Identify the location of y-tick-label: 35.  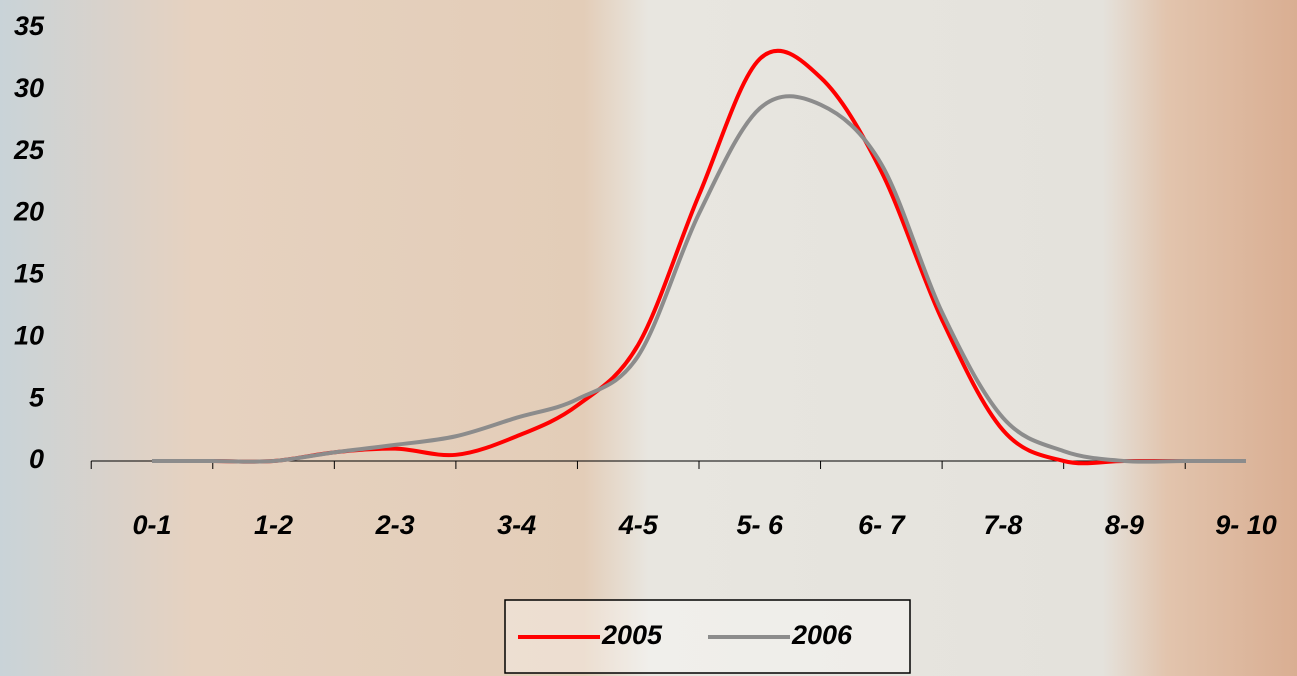
(29, 26).